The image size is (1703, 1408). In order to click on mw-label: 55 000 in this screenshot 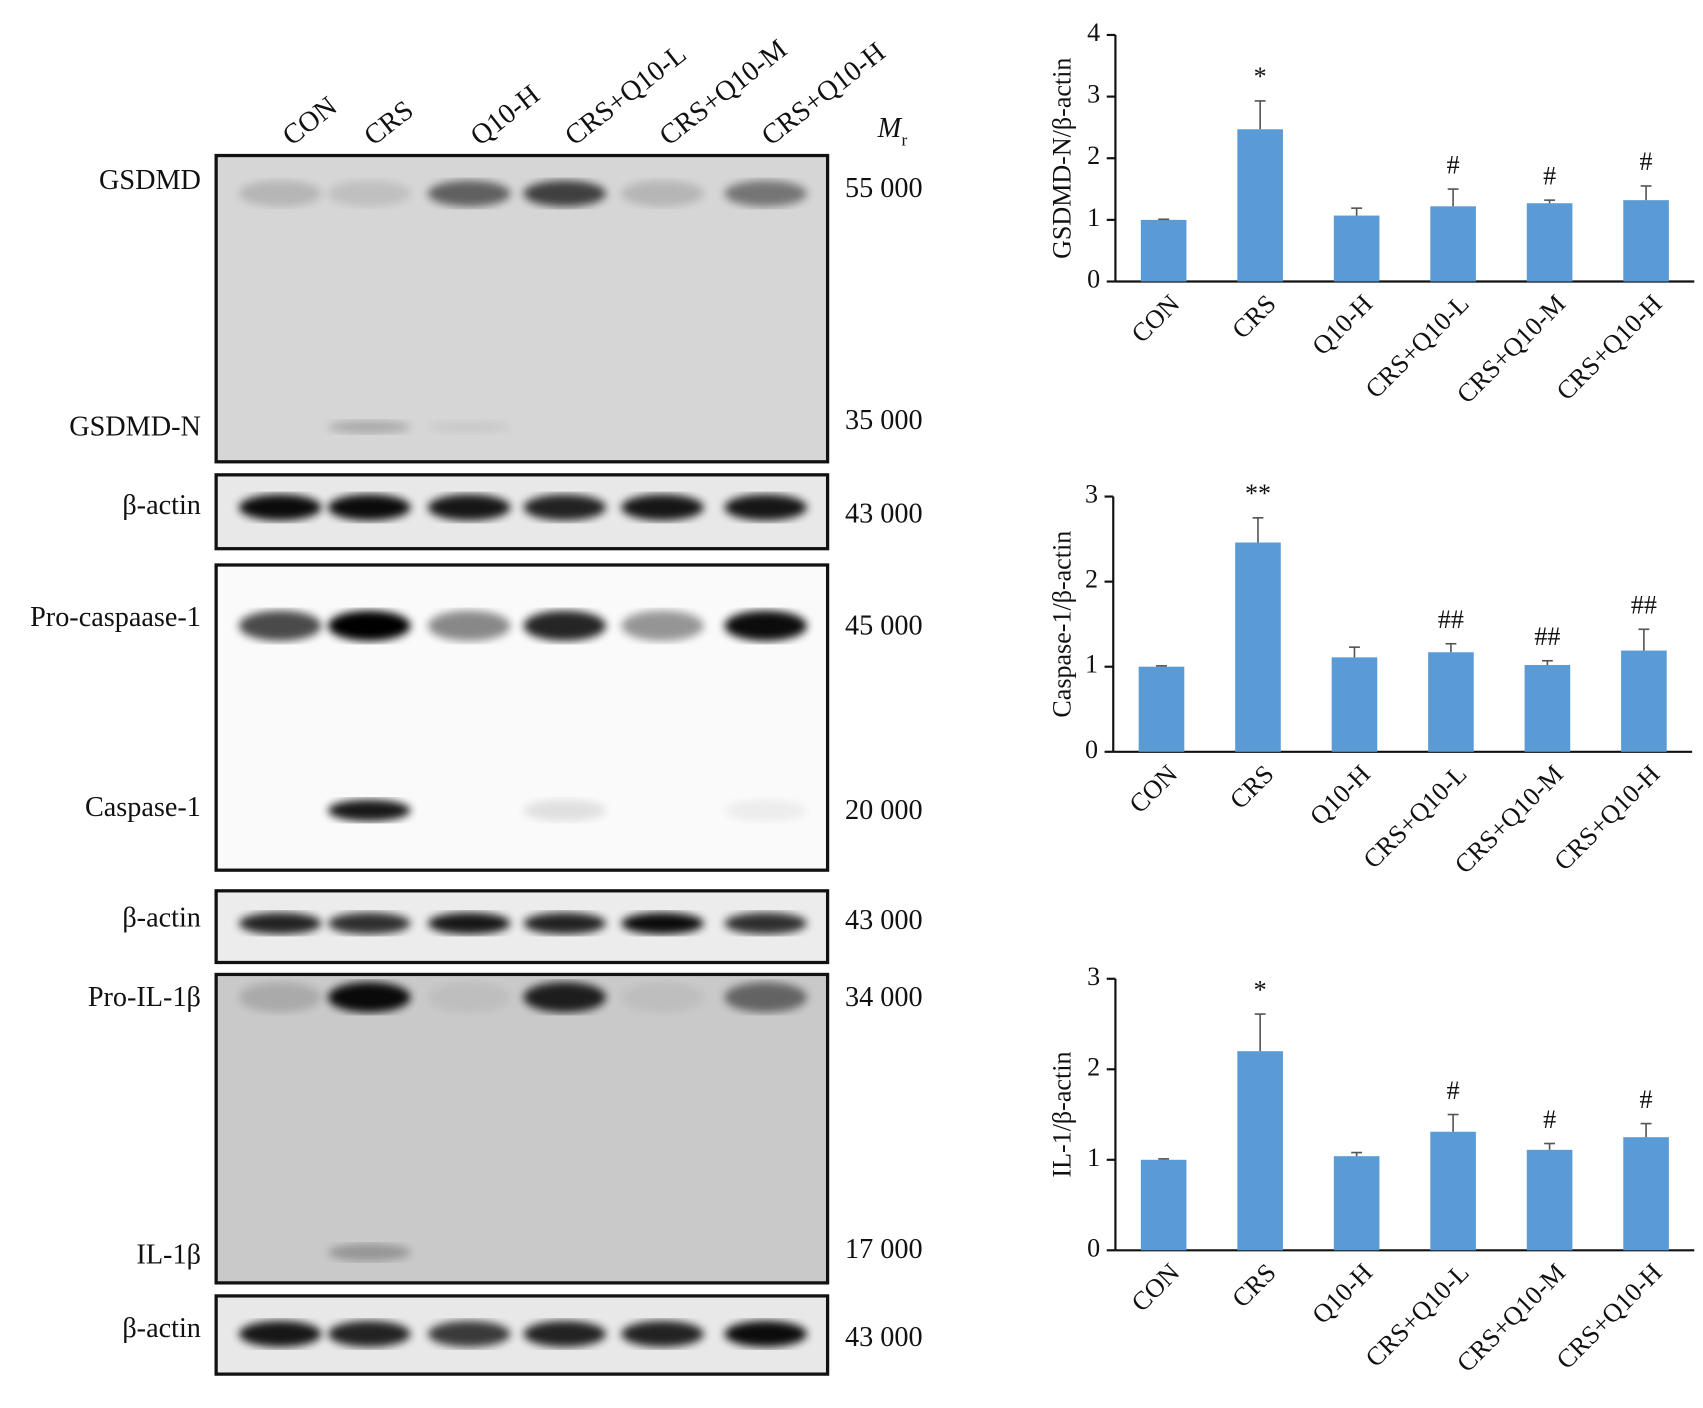, I will do `click(884, 188)`.